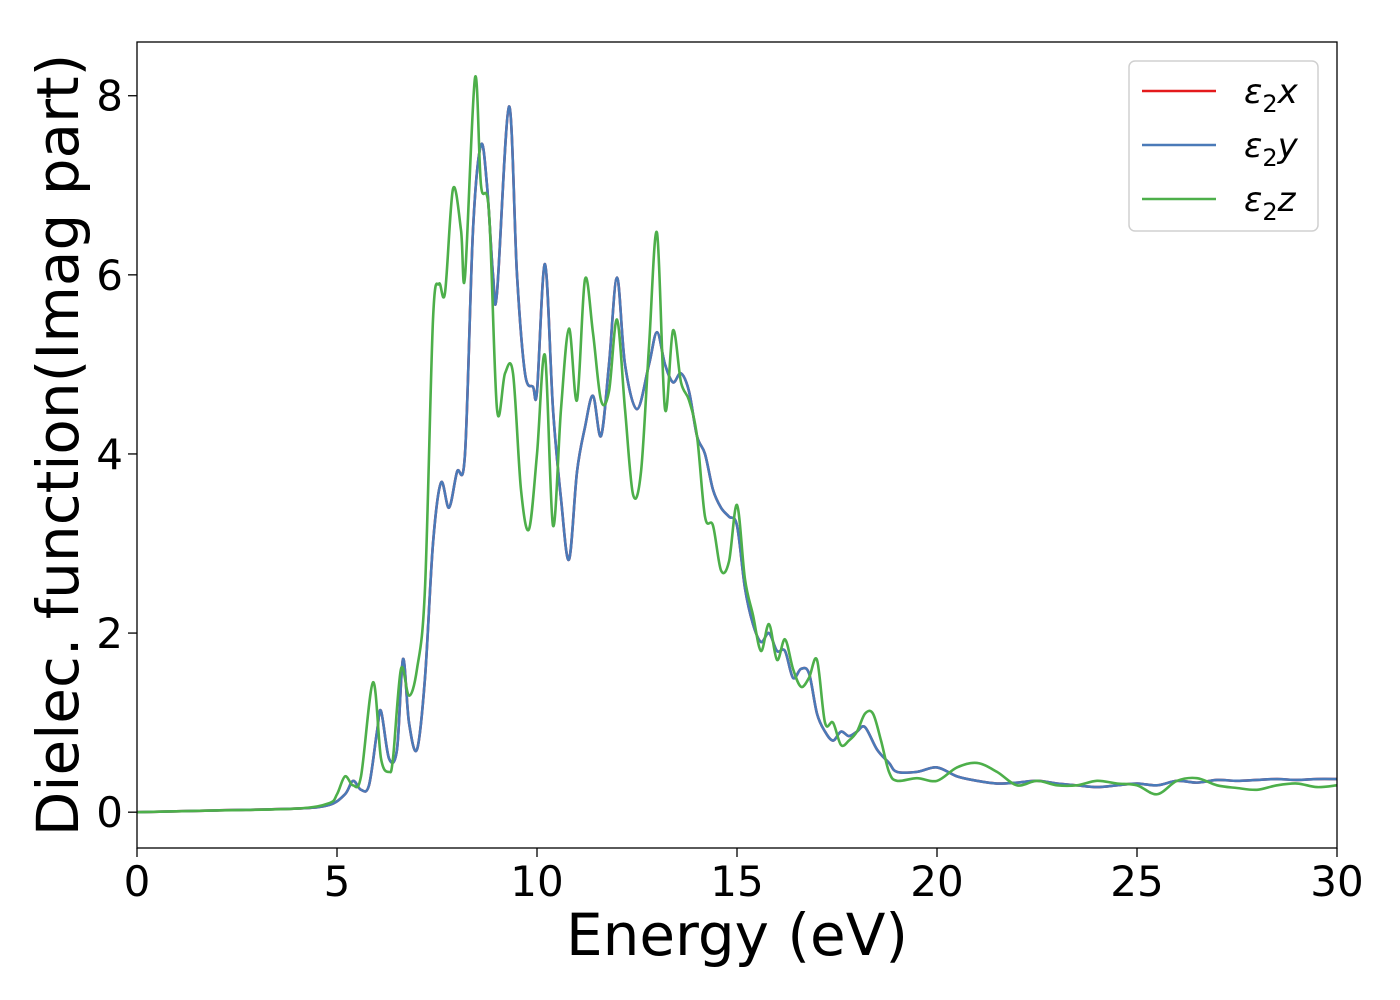  Describe the element at coordinates (109, 275) in the screenshot. I see `y-tick-label: 6` at that location.